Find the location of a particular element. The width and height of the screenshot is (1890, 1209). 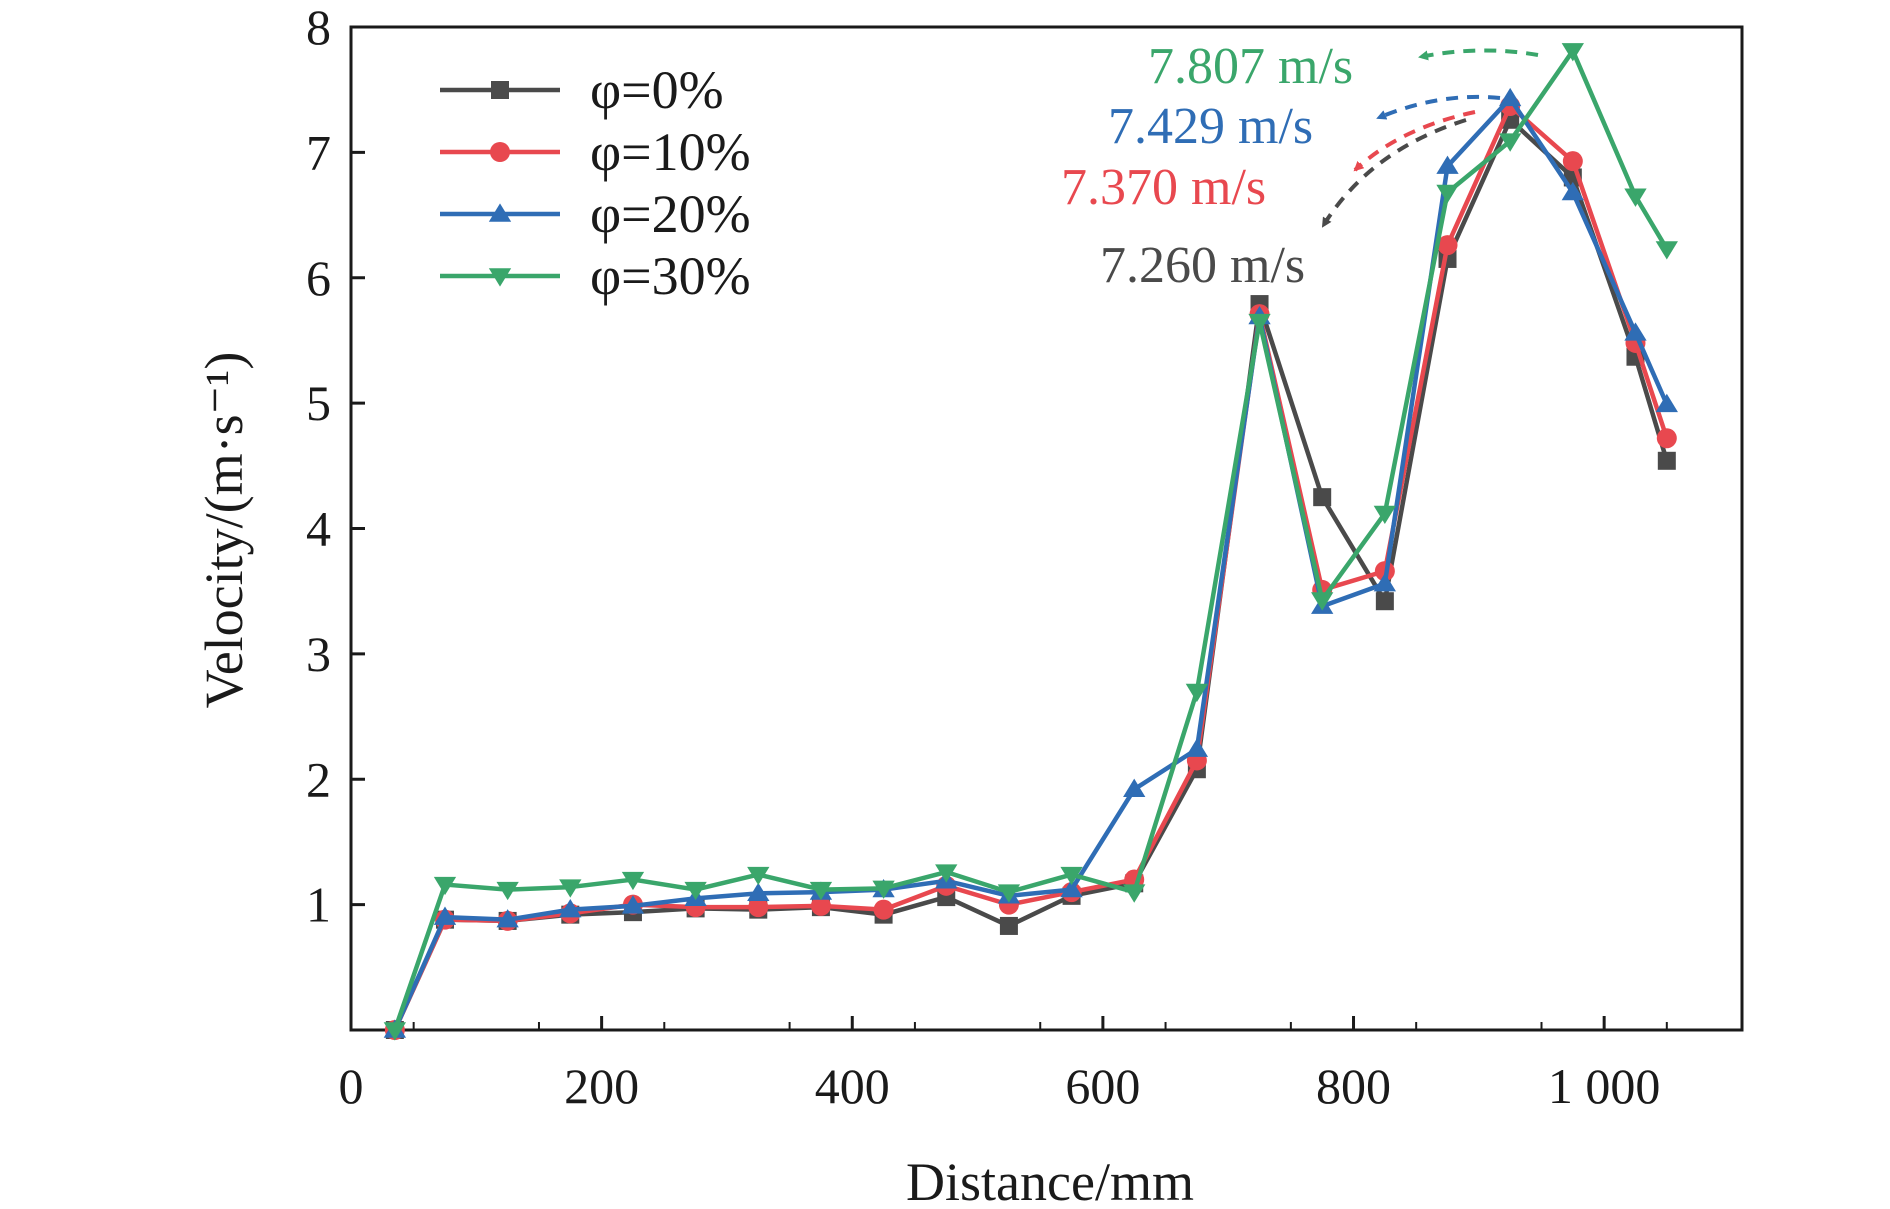

legend-label: φ=0% is located at coordinates (657, 90).